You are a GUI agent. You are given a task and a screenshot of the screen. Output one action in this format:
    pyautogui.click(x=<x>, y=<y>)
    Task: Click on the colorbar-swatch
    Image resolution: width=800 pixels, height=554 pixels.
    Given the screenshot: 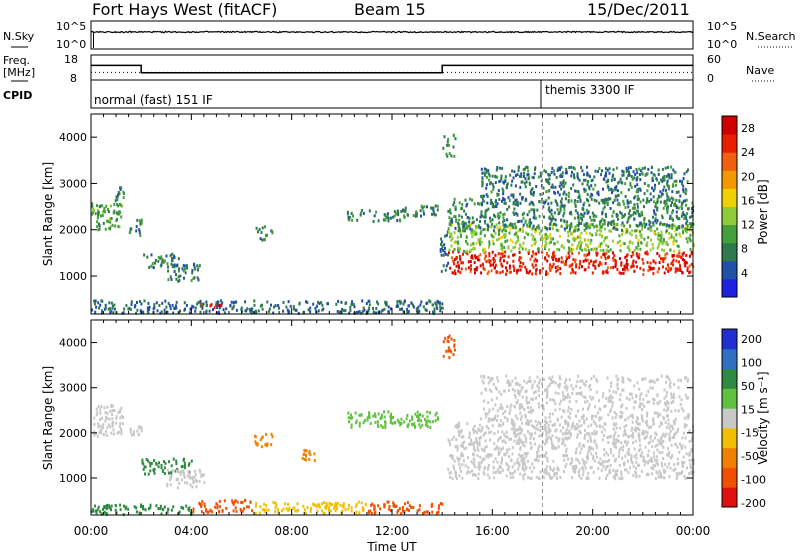 What is the action you would take?
    pyautogui.click(x=729, y=418)
    